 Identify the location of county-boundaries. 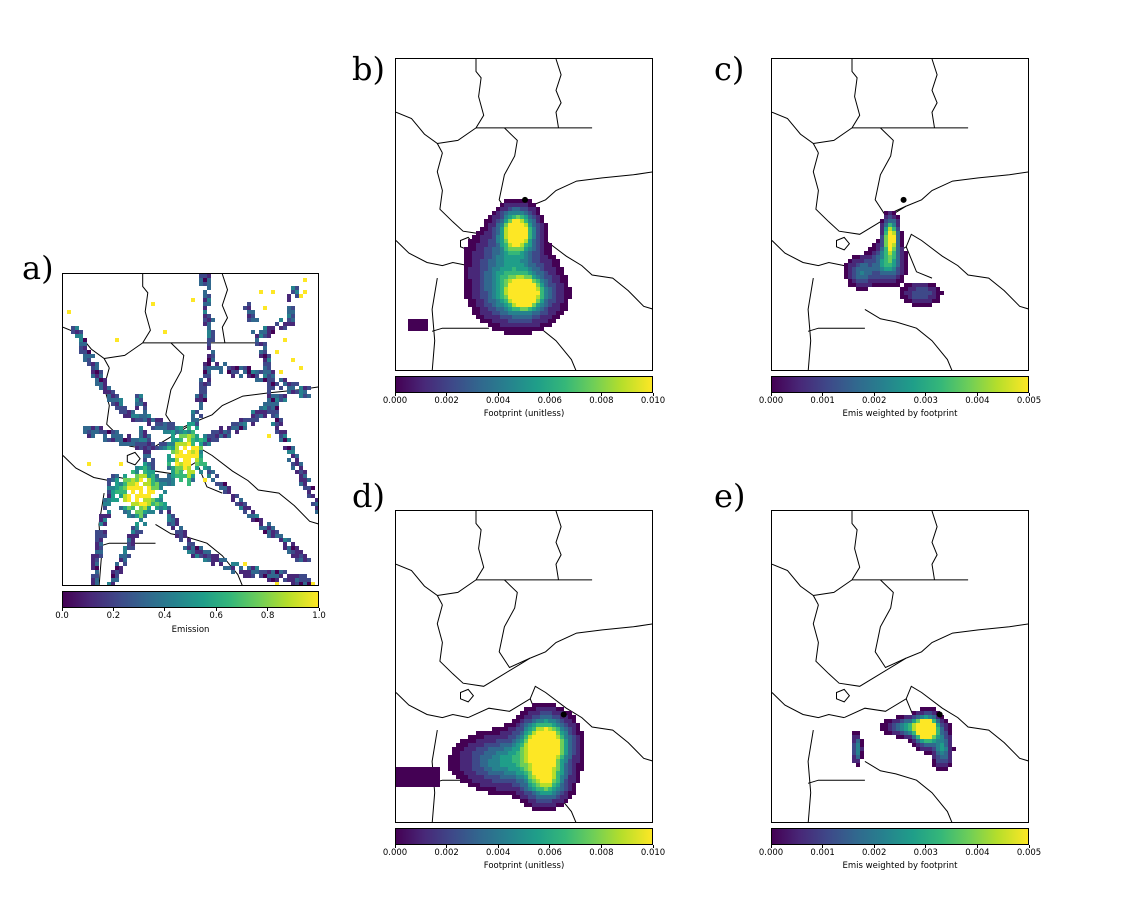
(900, 214).